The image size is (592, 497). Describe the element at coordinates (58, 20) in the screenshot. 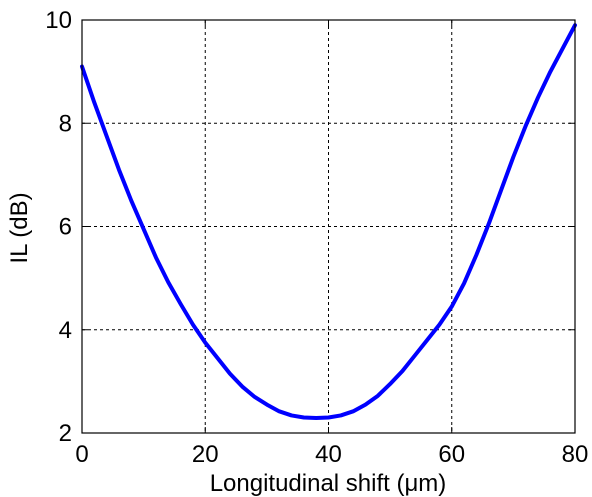

I see `y-tick-label: 10` at that location.